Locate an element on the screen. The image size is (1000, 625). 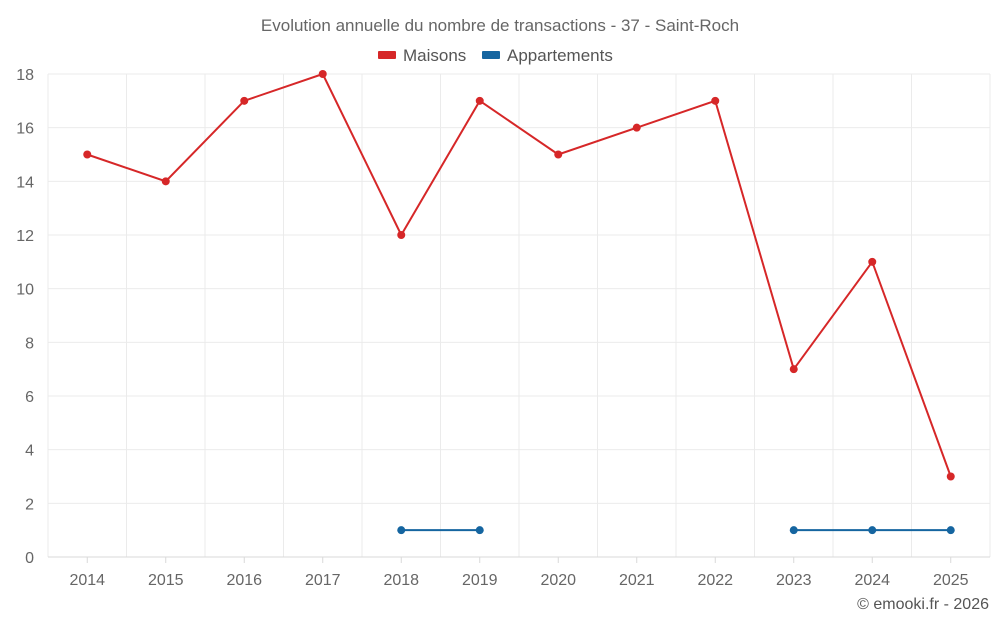
data-point-maisons-2017 is located at coordinates (322, 74).